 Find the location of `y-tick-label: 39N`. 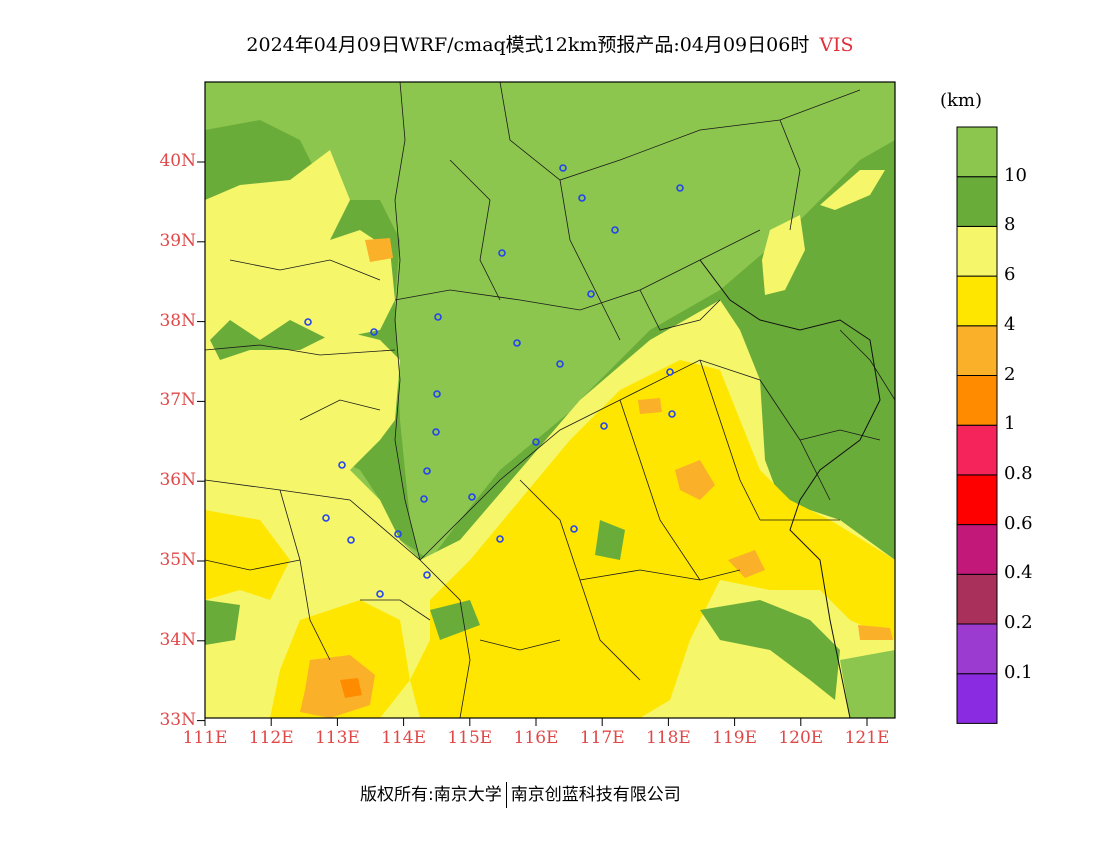

y-tick-label: 39N is located at coordinates (177, 240).